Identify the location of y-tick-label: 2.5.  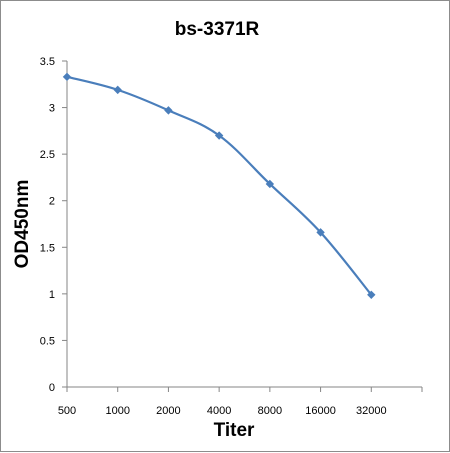
(47, 155).